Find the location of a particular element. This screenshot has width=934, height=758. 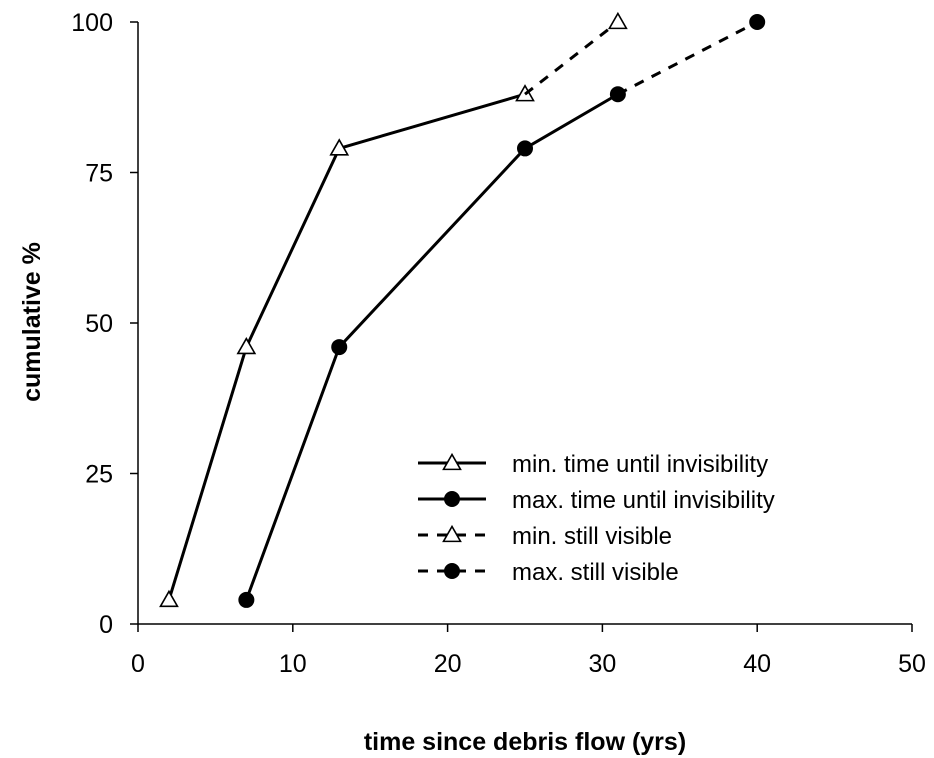

y-tick-label: 25 is located at coordinates (99, 475).